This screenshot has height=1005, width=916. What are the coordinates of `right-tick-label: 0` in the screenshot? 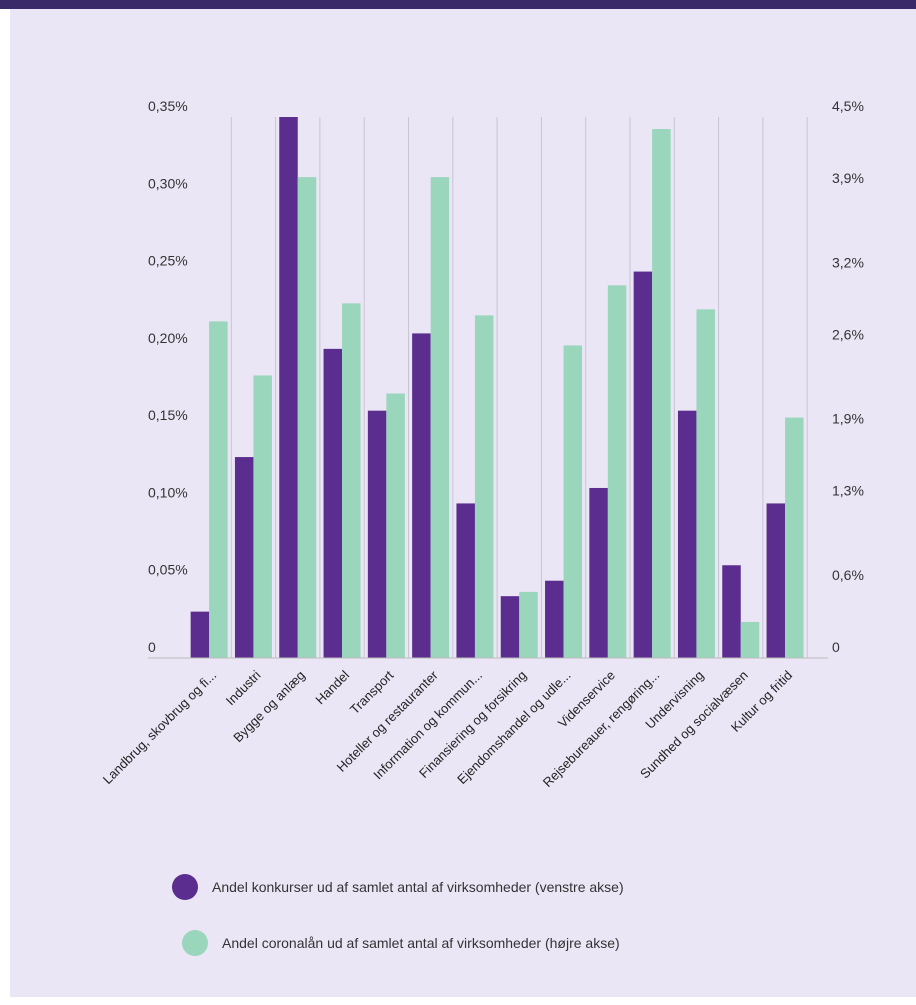 It's located at (836, 647).